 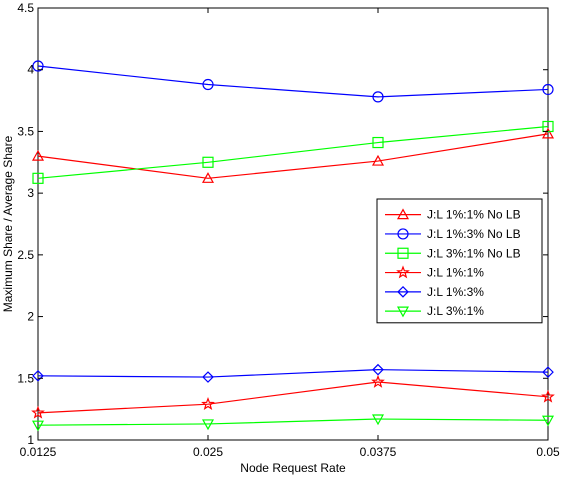 I want to click on legend-item: J:L 1%:3% No LB, so click(x=453, y=234).